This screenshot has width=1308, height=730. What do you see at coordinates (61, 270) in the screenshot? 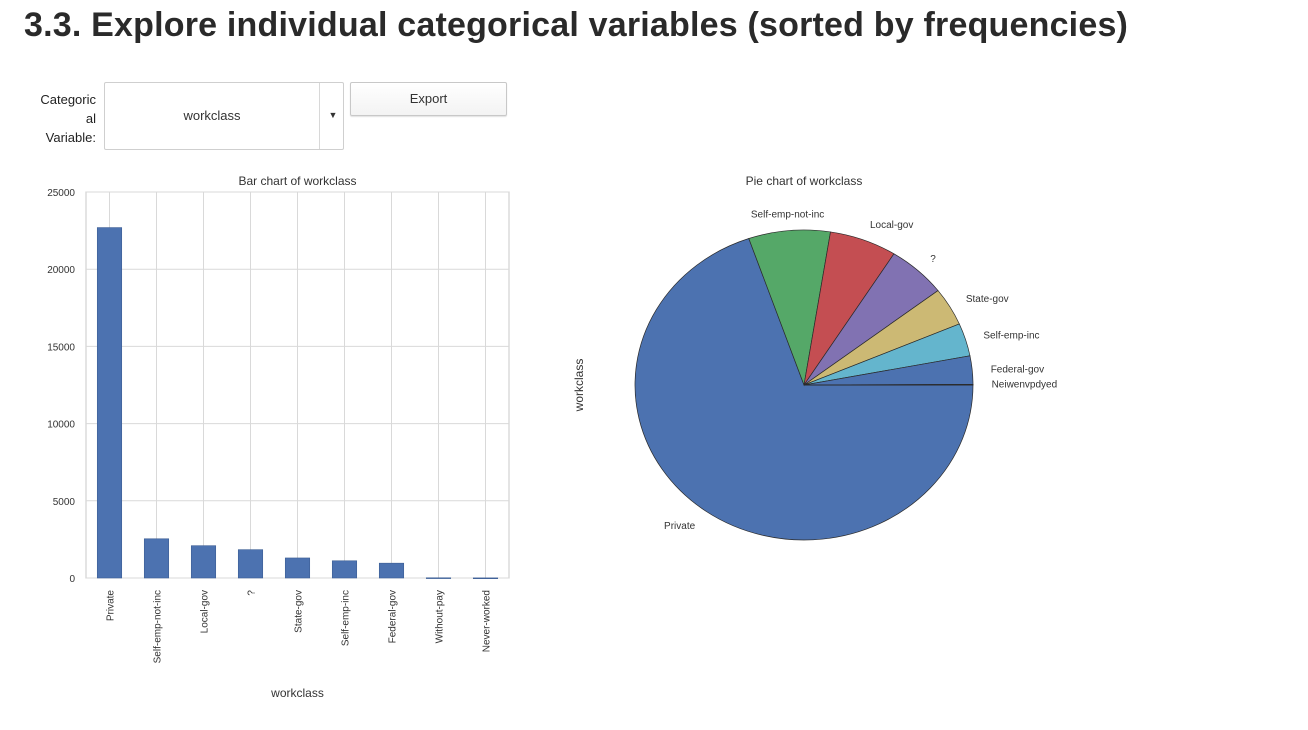
I see `y-tick-label: 20000` at bounding box center [61, 270].